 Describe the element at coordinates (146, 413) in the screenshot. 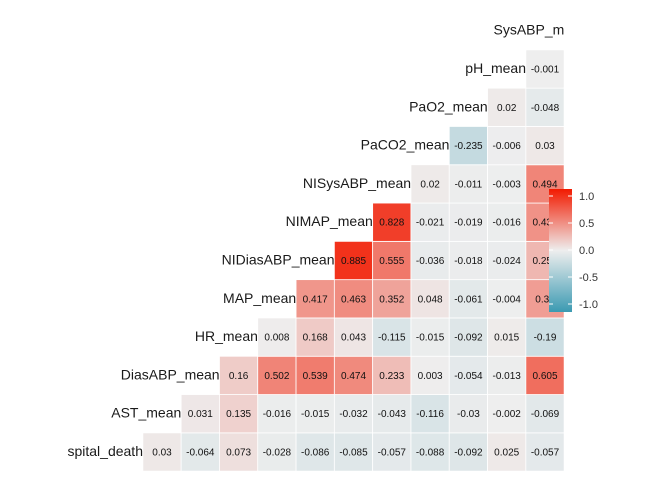

I see `row-label: AST_mean` at that location.